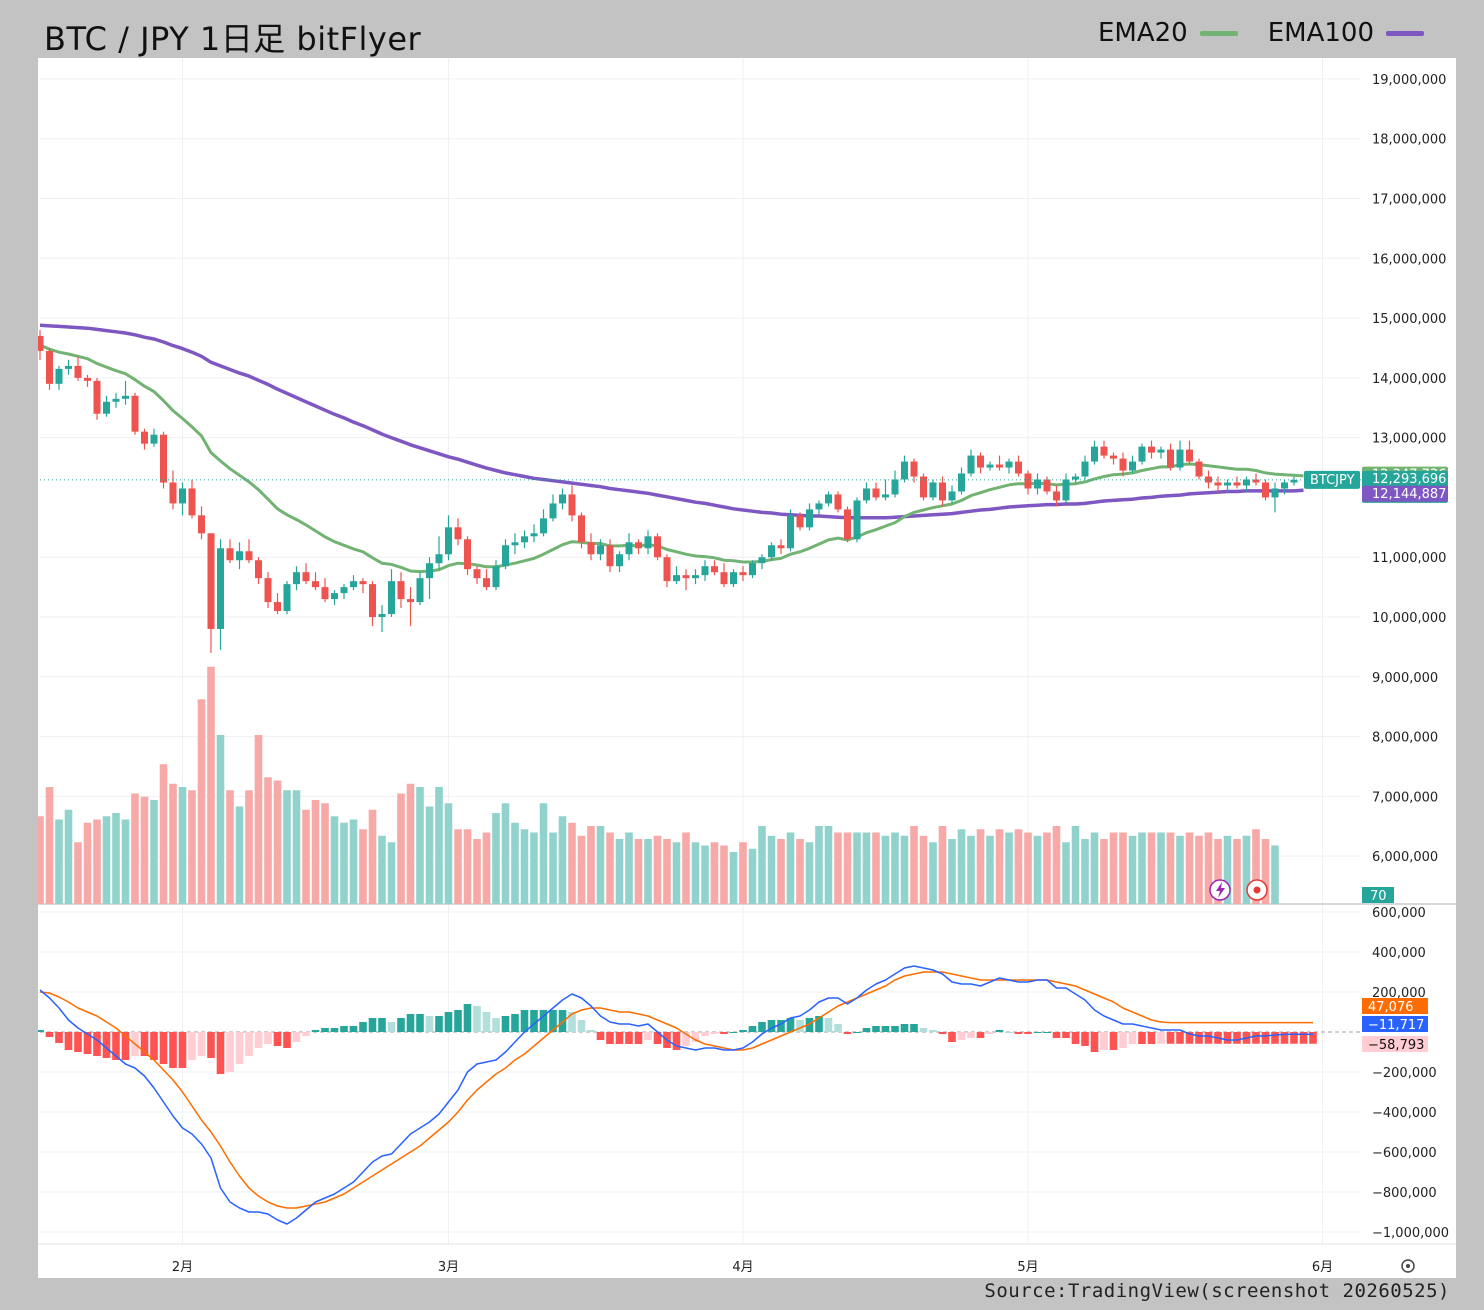  I want to click on price-axis-label: 11,000,000, so click(1409, 558).